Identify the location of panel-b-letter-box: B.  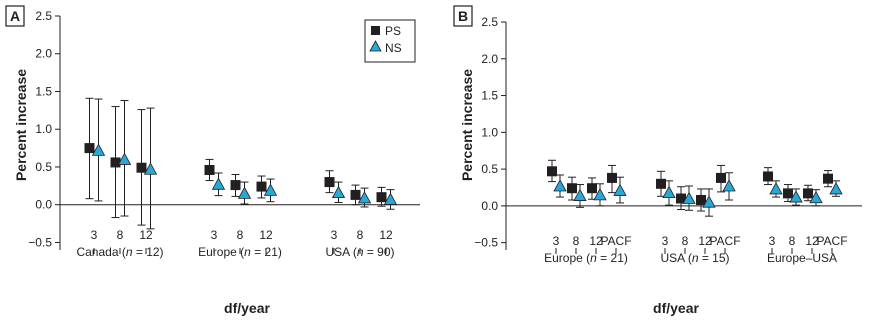
(463, 16).